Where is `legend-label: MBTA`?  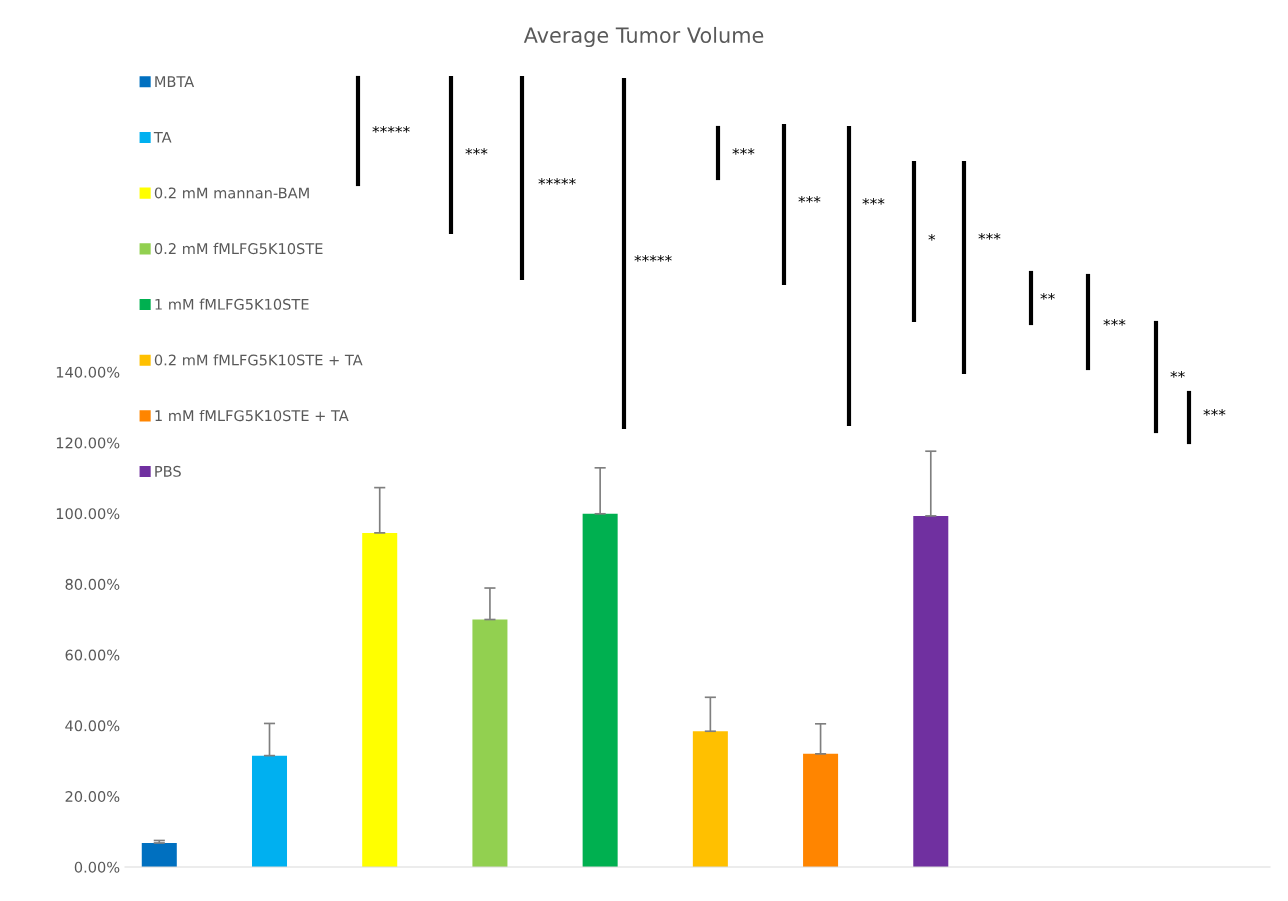
legend-label: MBTA is located at coordinates (175, 81).